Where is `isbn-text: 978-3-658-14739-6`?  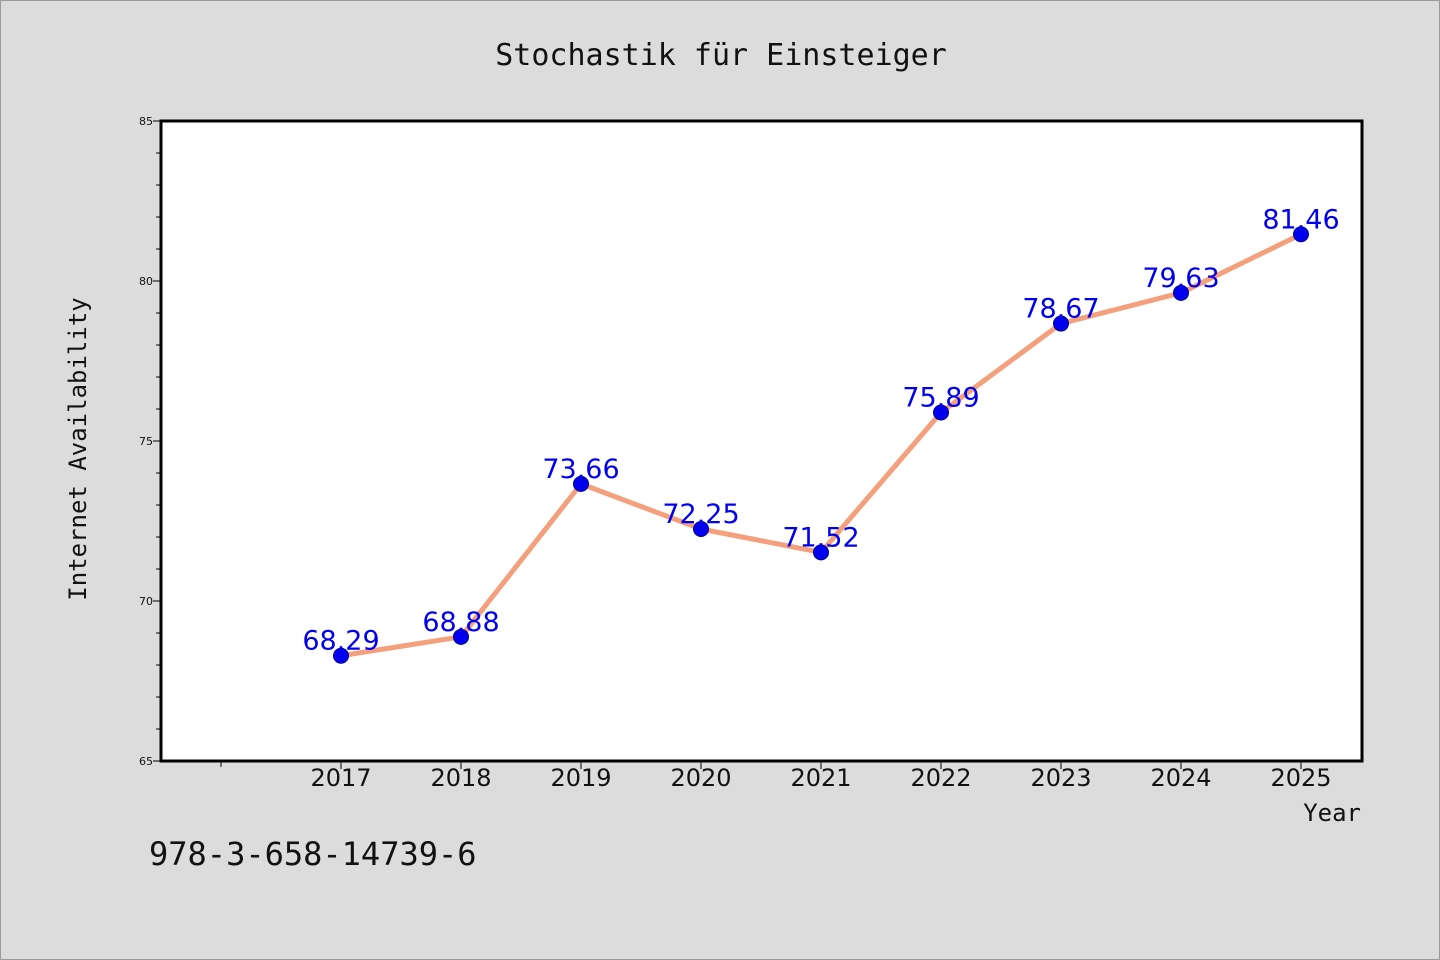 isbn-text: 978-3-658-14739-6 is located at coordinates (313, 854).